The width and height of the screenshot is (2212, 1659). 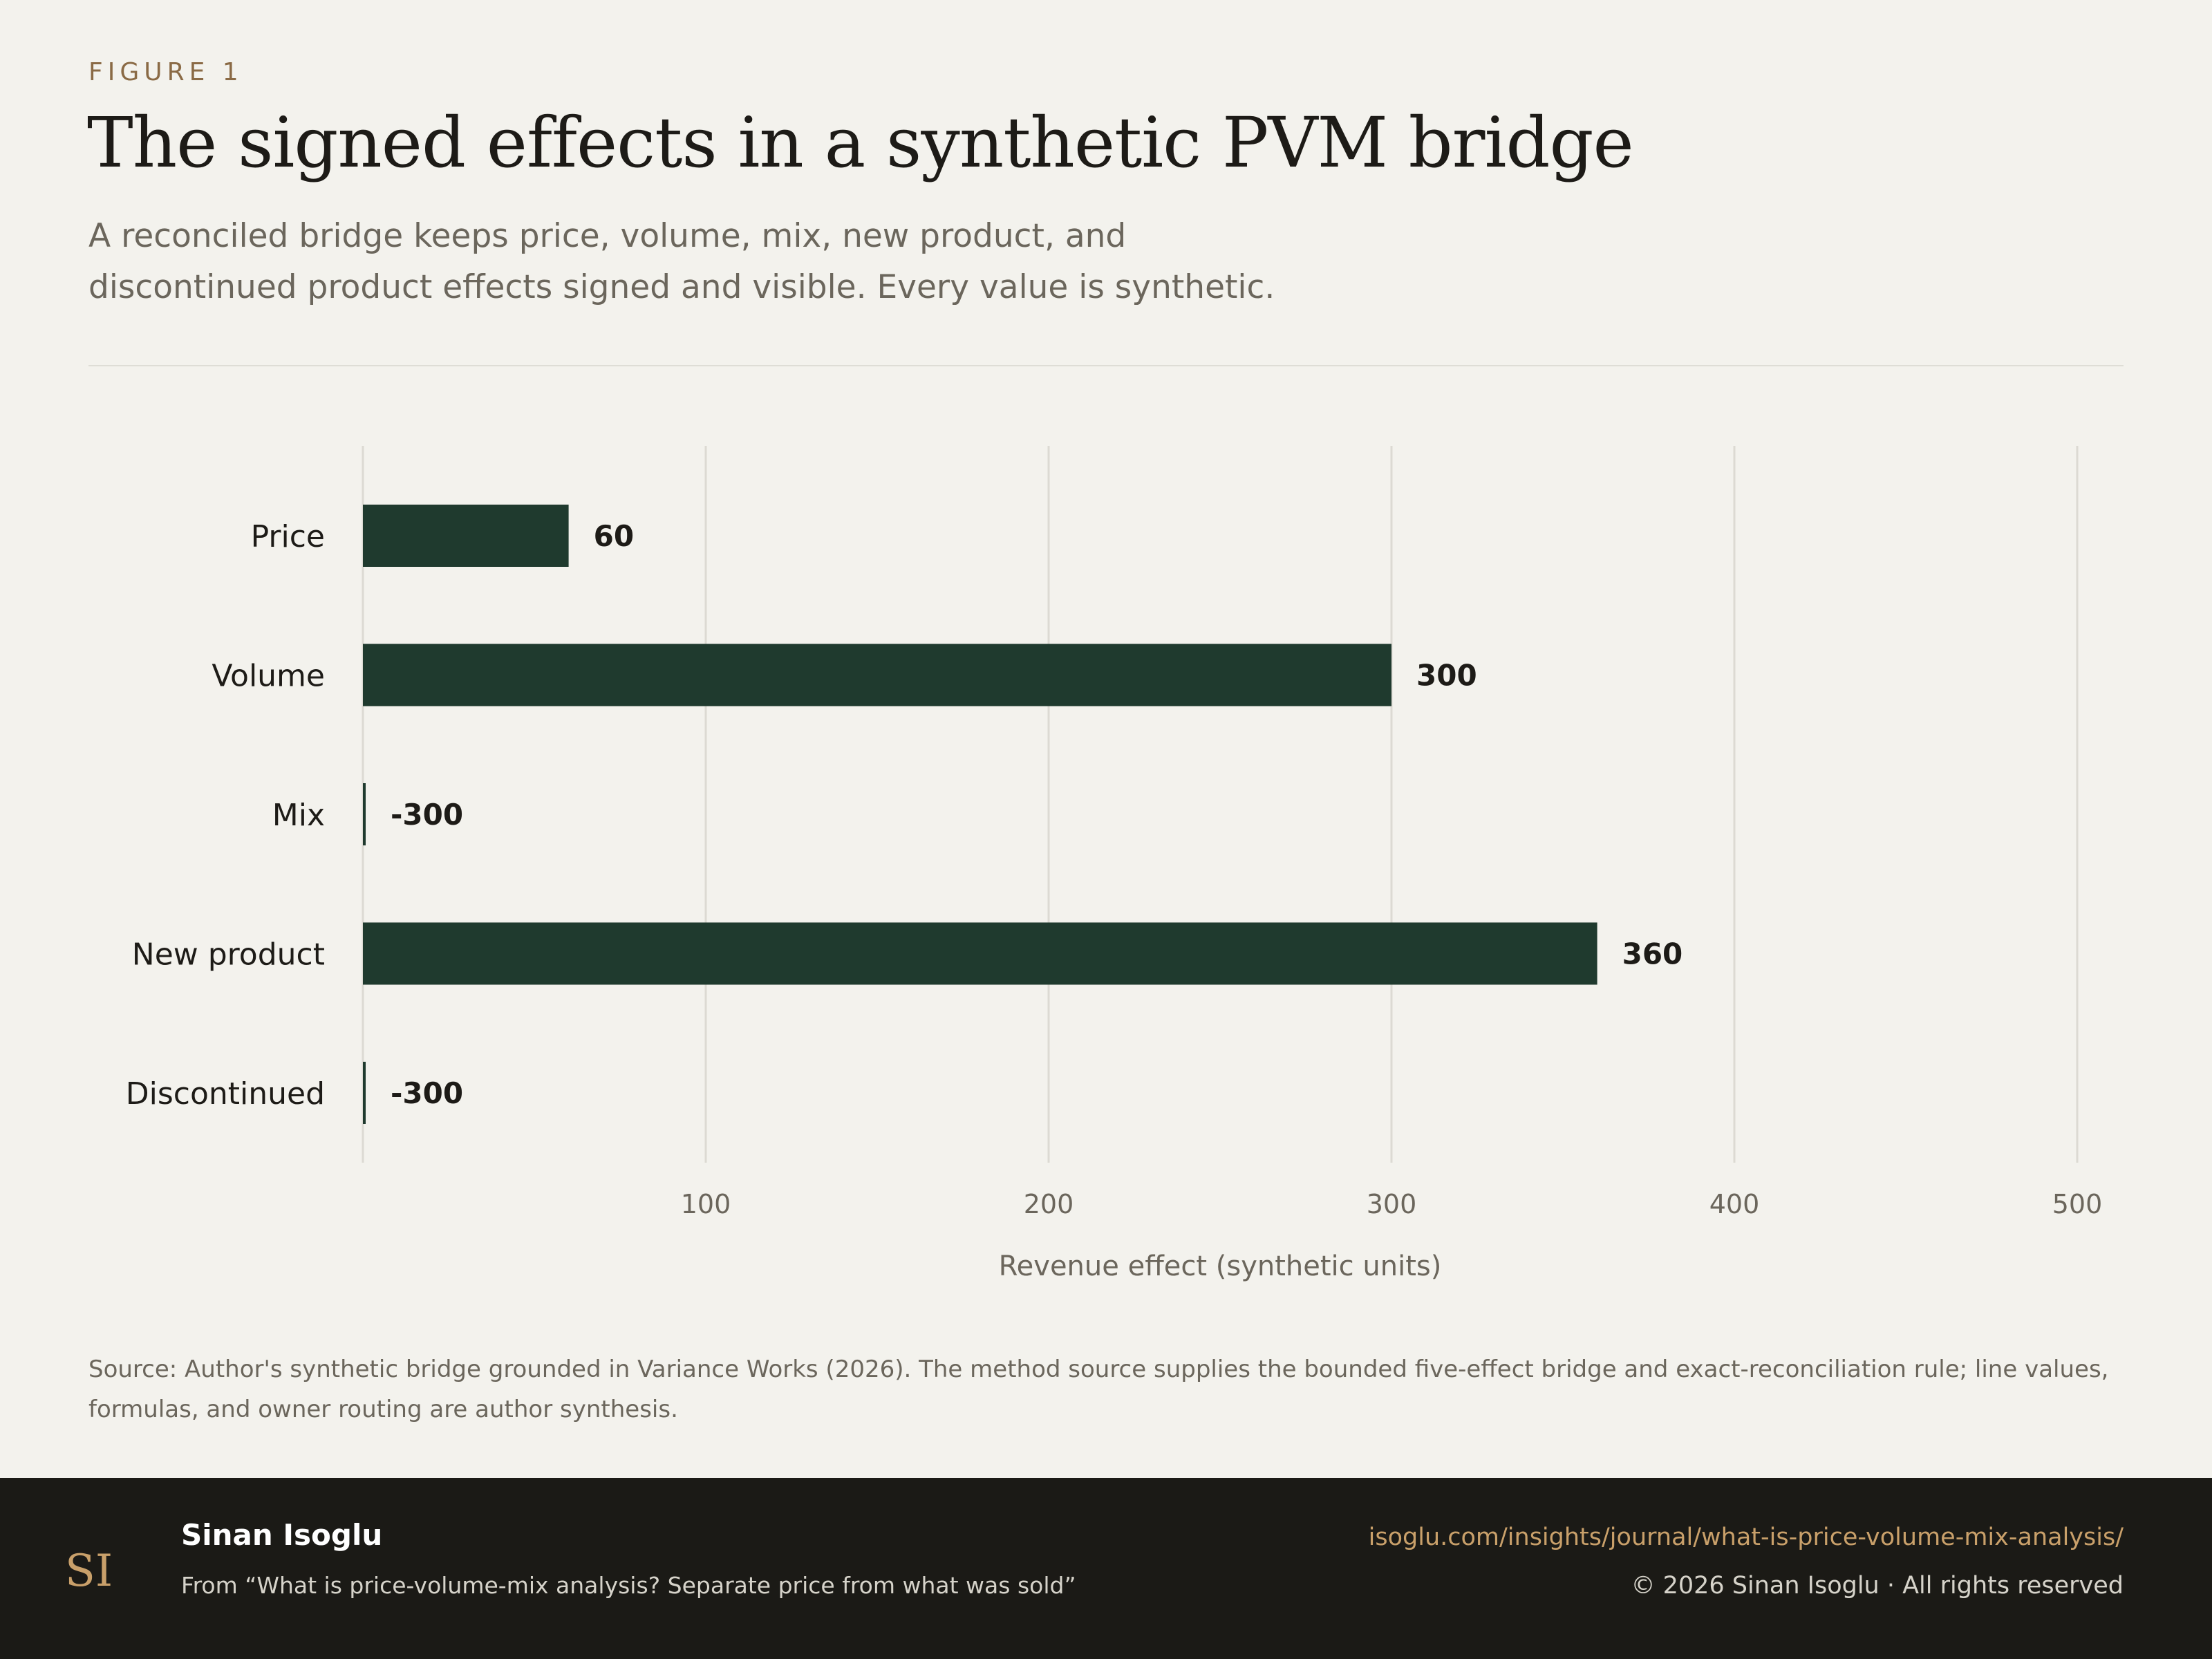 What do you see at coordinates (282, 1535) in the screenshot?
I see `author-name: Sinan Isoglu` at bounding box center [282, 1535].